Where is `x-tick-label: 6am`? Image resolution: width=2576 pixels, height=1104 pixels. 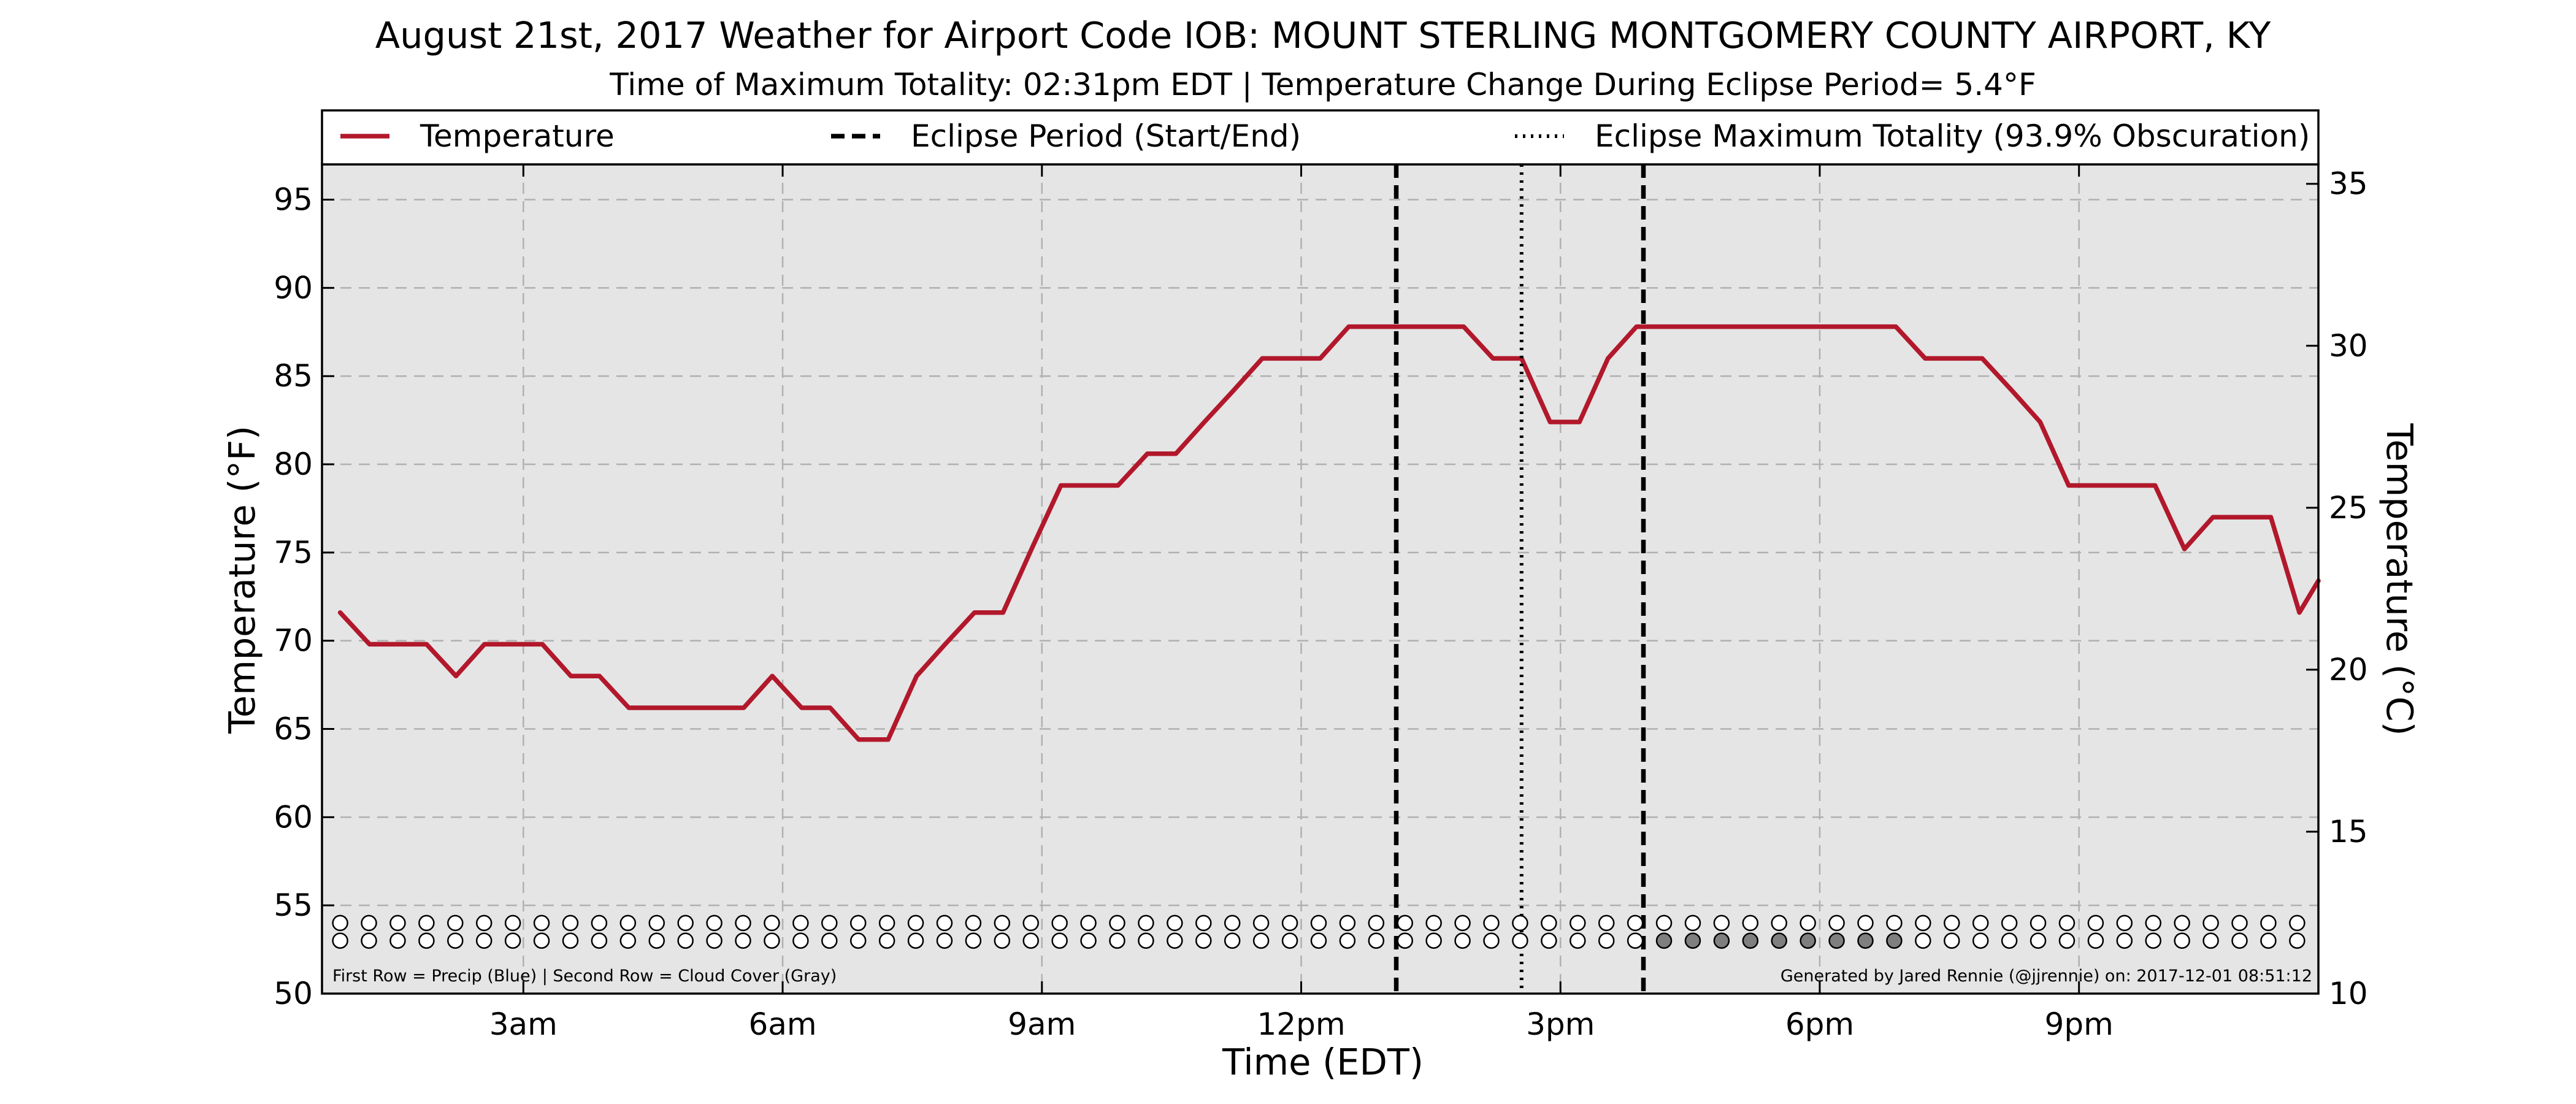
x-tick-label: 6am is located at coordinates (782, 1024).